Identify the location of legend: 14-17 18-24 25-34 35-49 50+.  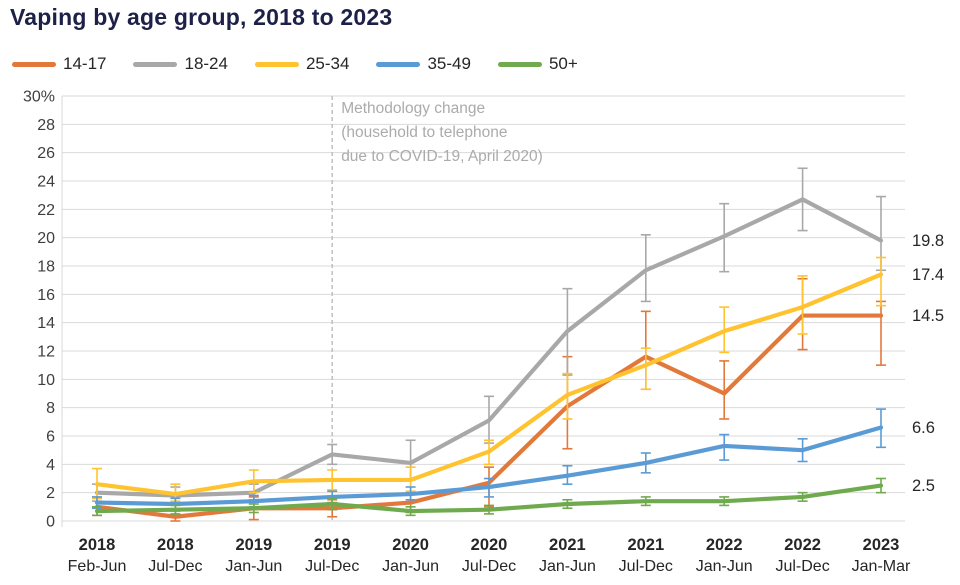
(295, 64).